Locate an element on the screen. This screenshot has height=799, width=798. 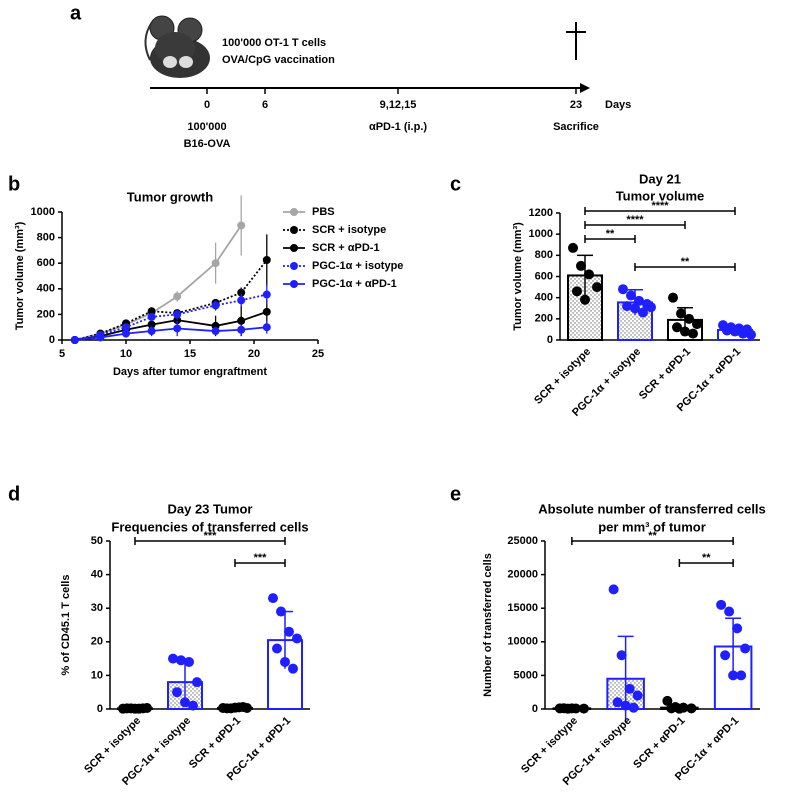
y-tick-label: 1200 is located at coordinates (541, 213).